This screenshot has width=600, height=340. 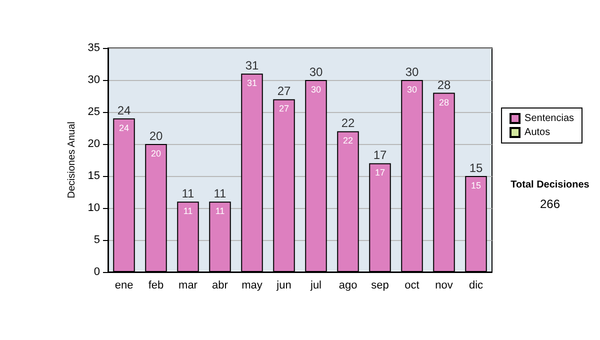 What do you see at coordinates (124, 110) in the screenshot?
I see `total-label: 24` at bounding box center [124, 110].